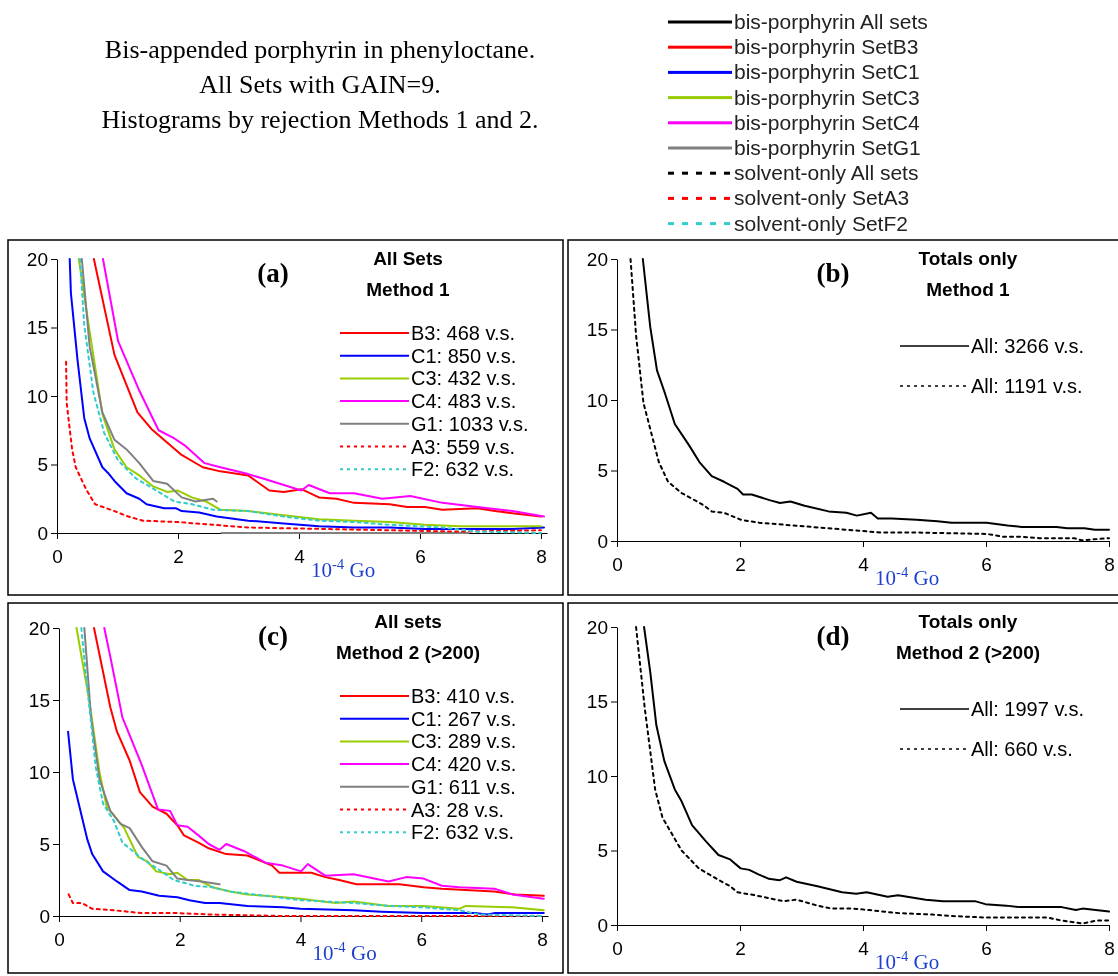  What do you see at coordinates (470, 423) in the screenshot?
I see `legend-label: G1: 1033 v.s.` at bounding box center [470, 423].